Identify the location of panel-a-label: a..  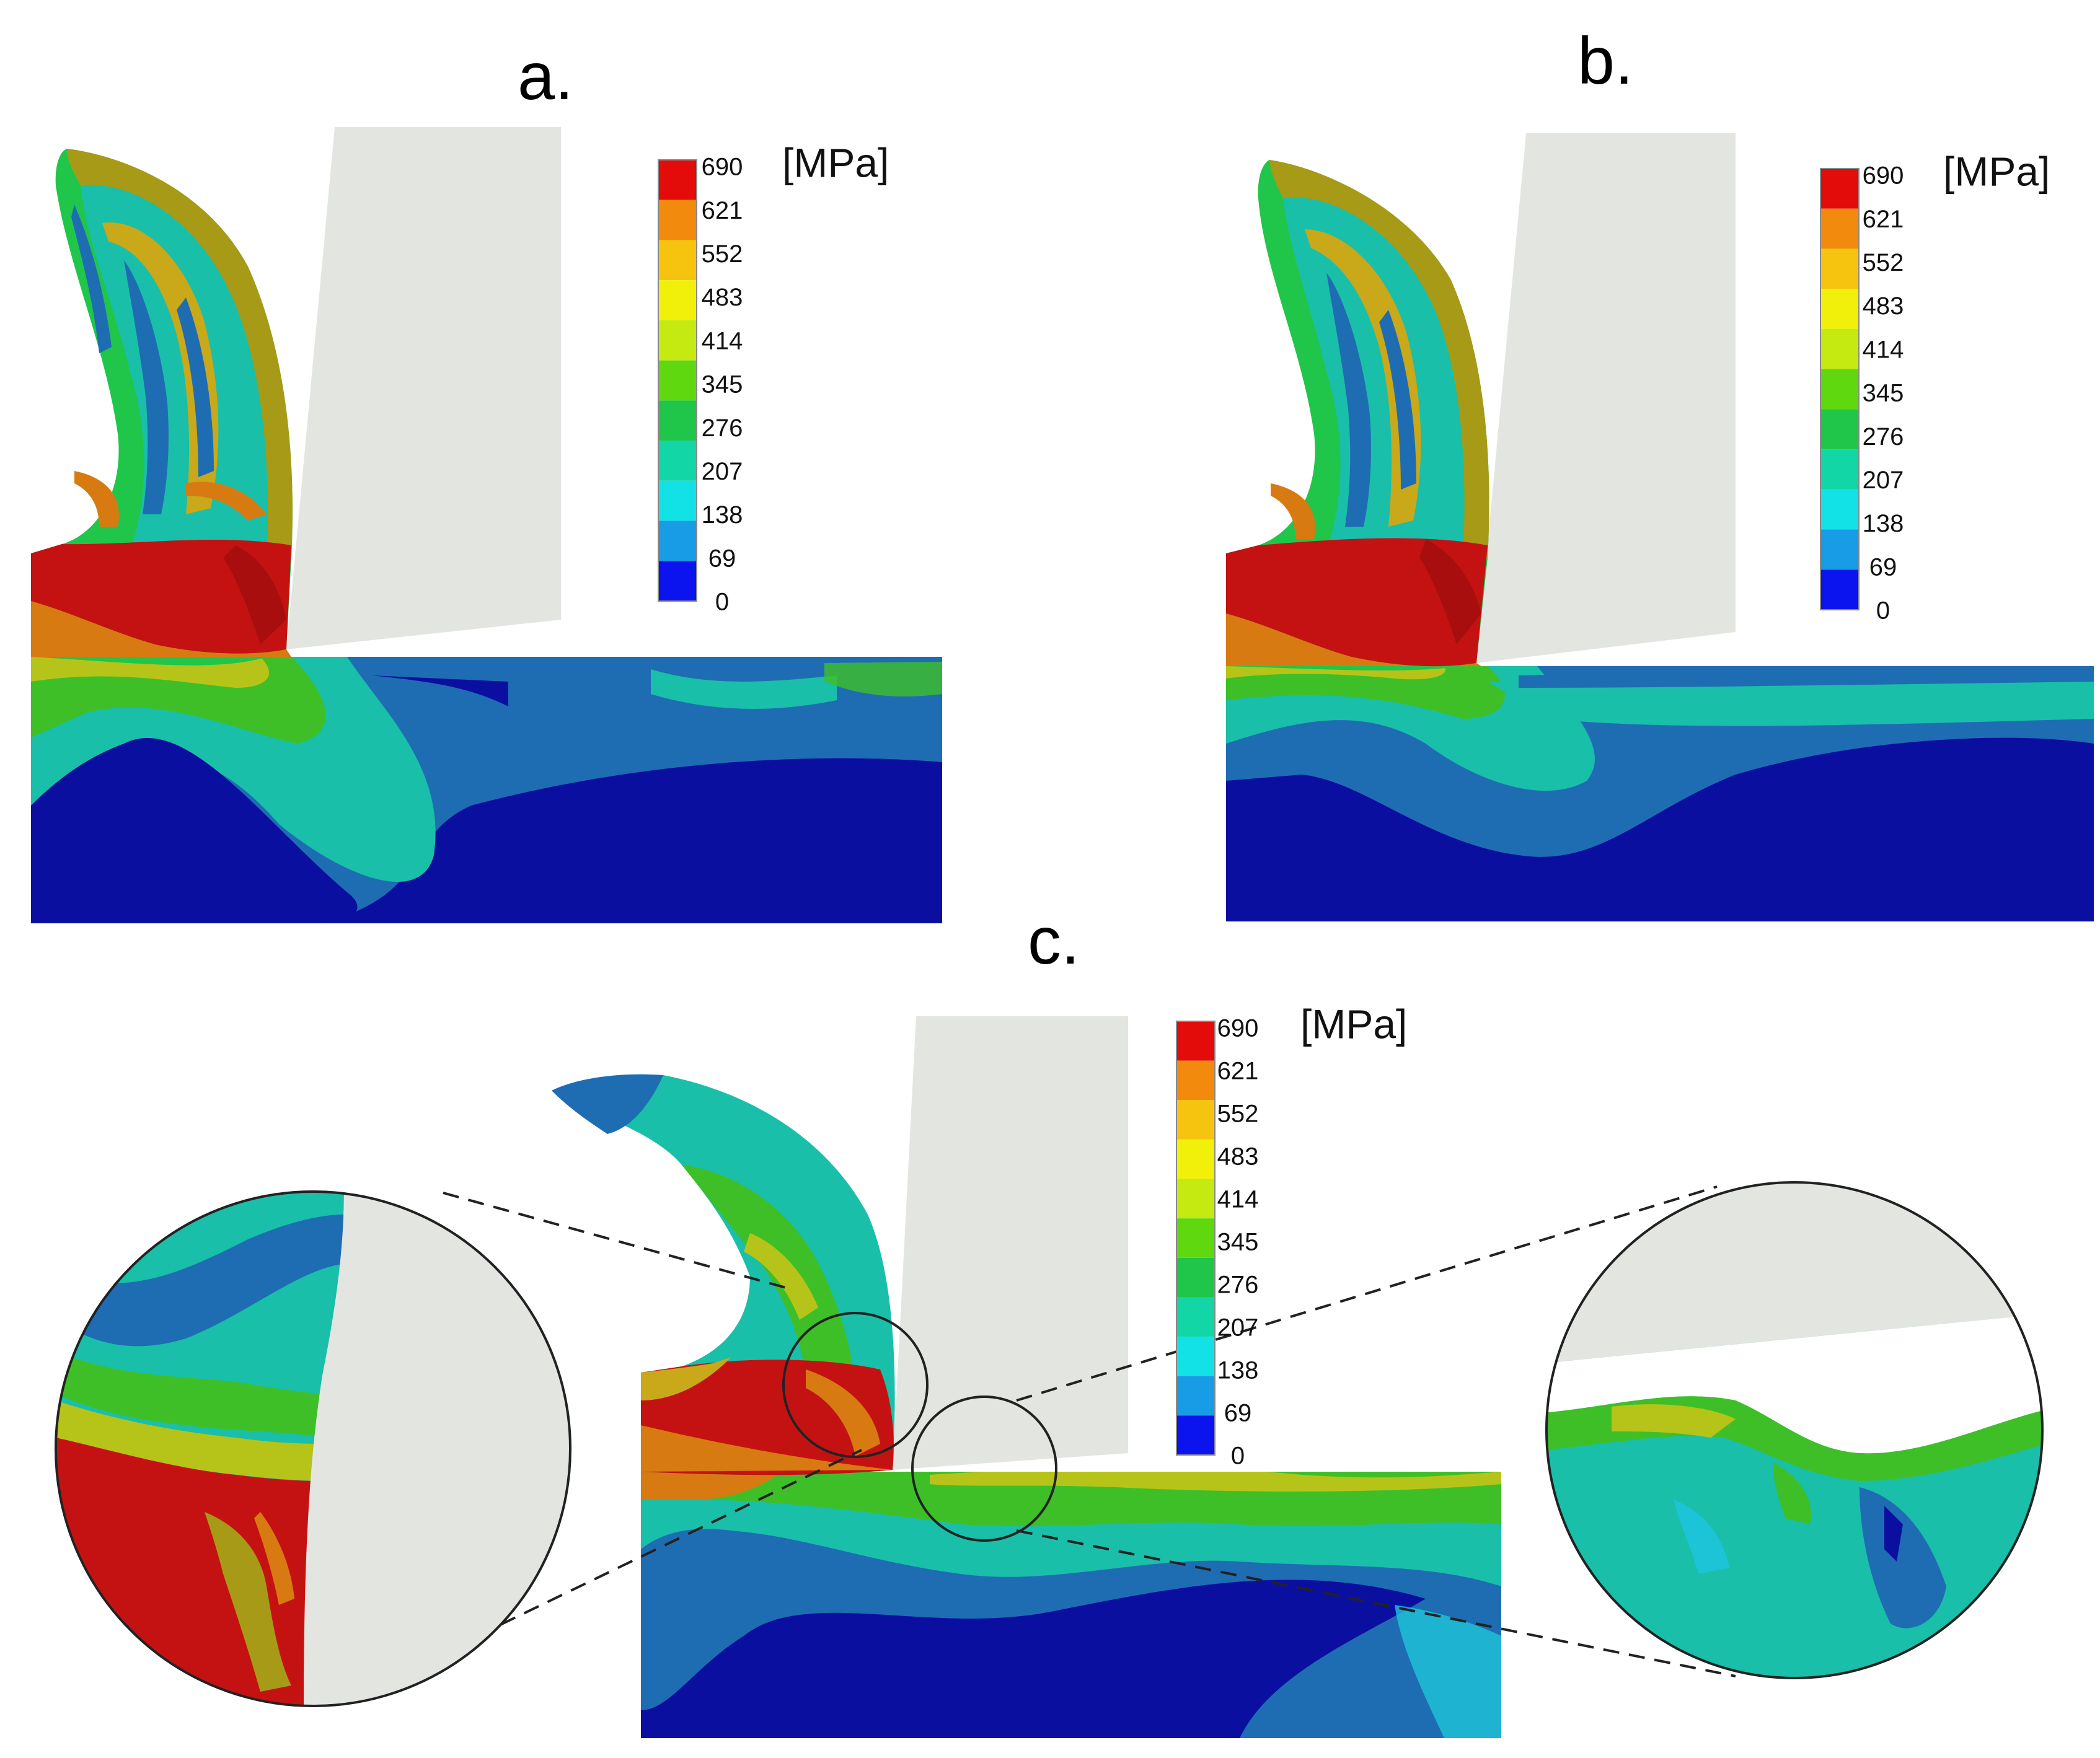
(545, 76).